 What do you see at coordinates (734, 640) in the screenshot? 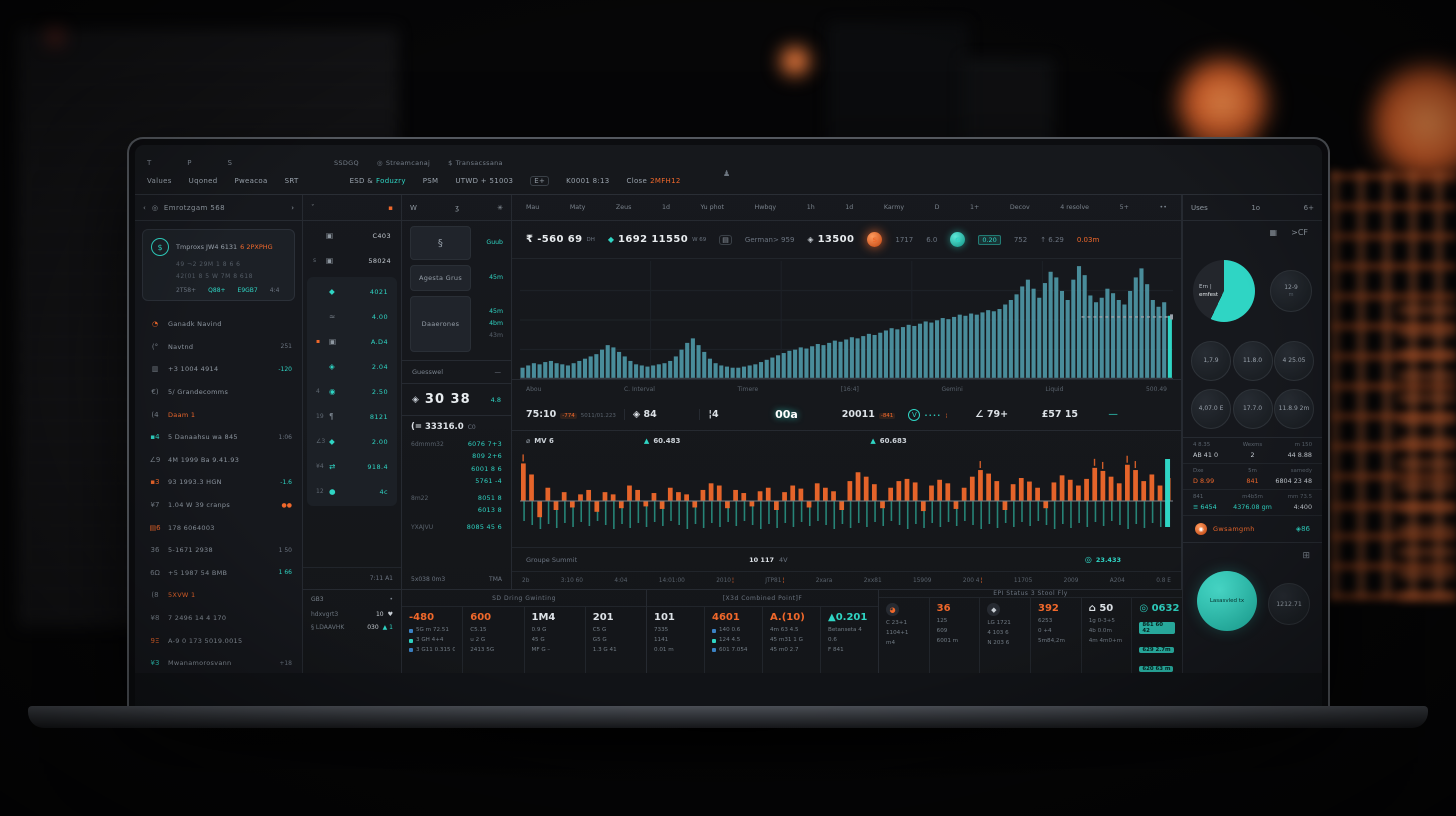
I see `panel-1-col-1: 4601 140 0.6 124 4.5 601 7.054` at bounding box center [734, 640].